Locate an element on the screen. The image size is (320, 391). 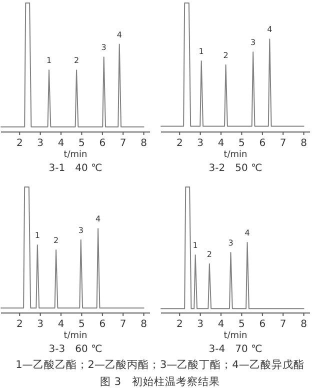
title: 3-3 60 ℃ is located at coordinates (75, 349).